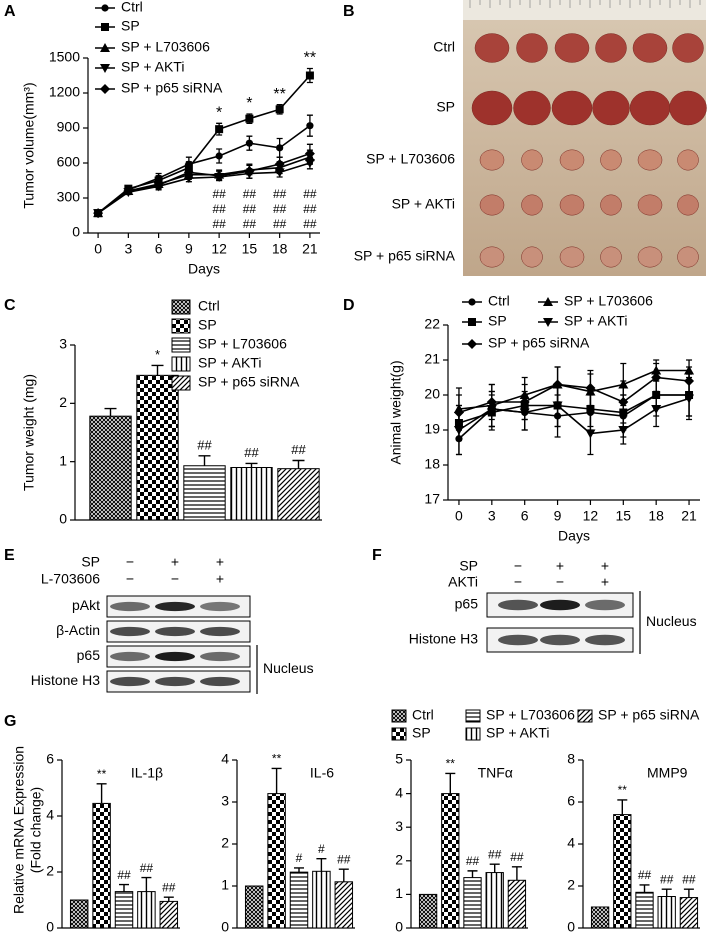  Describe the element at coordinates (36, 830) in the screenshot. I see `y-axis-title: (Fold change)` at that location.